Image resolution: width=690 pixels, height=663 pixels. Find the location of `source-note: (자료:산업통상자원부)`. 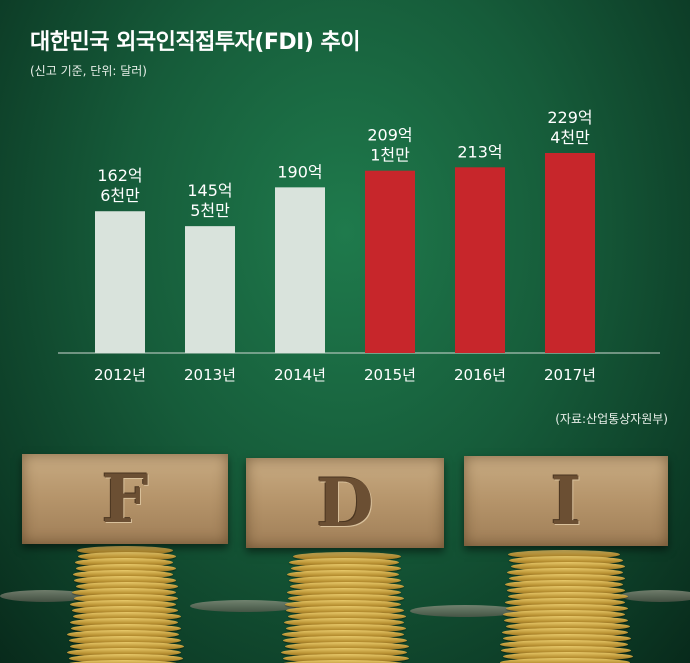

source-note: (자료:산업통상자원부) is located at coordinates (611, 419).